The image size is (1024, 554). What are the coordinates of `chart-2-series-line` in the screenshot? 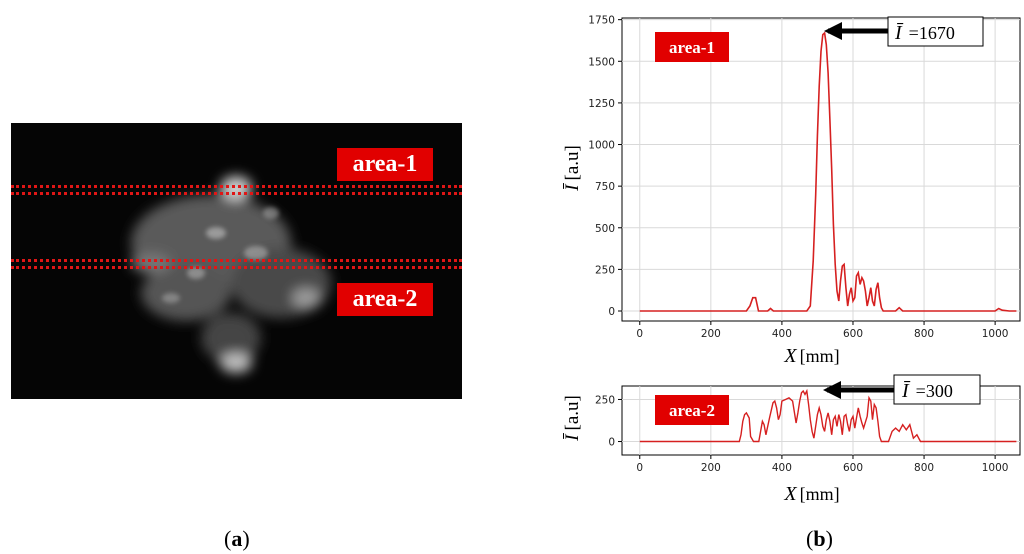 It's located at (828, 415).